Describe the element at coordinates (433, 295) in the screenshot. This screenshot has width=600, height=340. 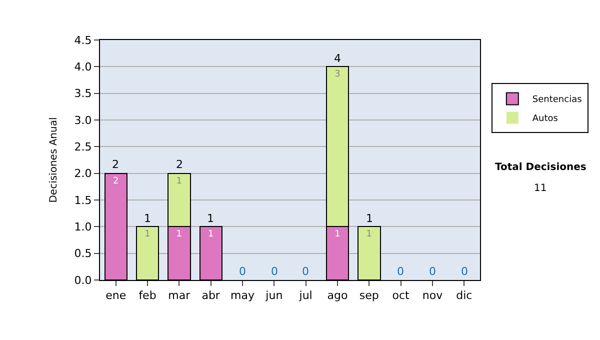
I see `x-tick-label: nov` at that location.